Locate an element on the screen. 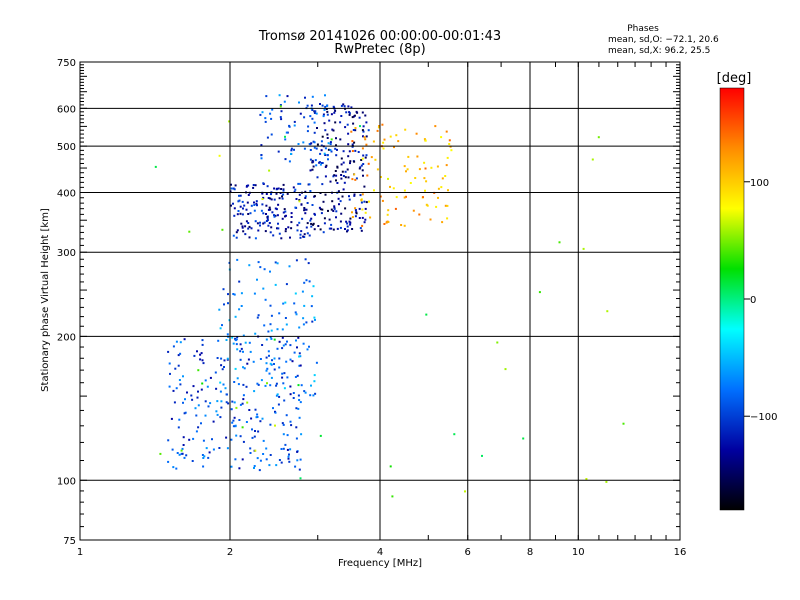 The image size is (800, 600). y-axis-label: Stationary phase Virtual Height [km] is located at coordinates (45, 300).